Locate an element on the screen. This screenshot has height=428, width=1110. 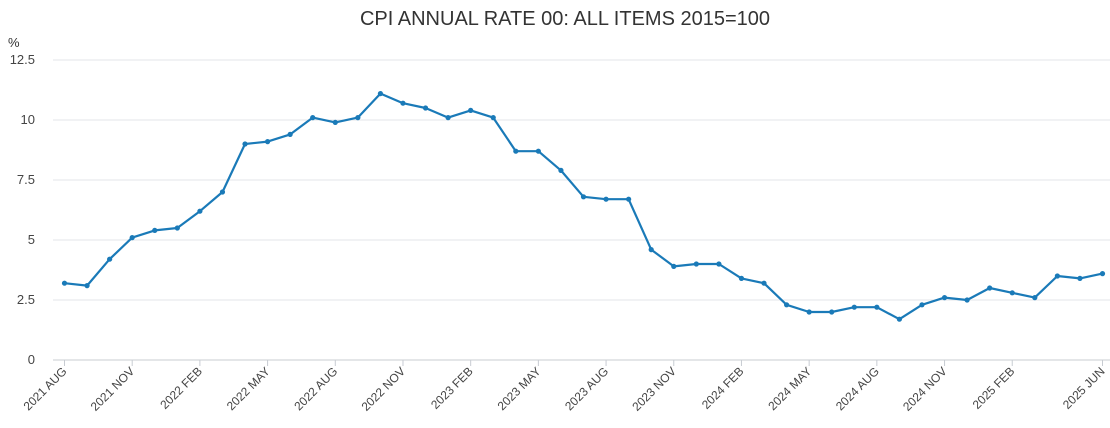
x-tick-label: 2021 NOV is located at coordinates (113, 389).